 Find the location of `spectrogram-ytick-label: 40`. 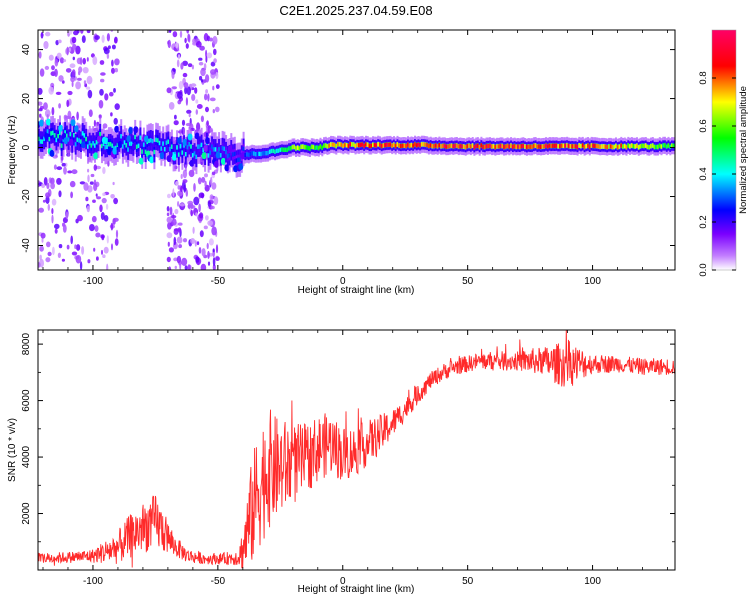

spectrogram-ytick-label: 40 is located at coordinates (26, 50).